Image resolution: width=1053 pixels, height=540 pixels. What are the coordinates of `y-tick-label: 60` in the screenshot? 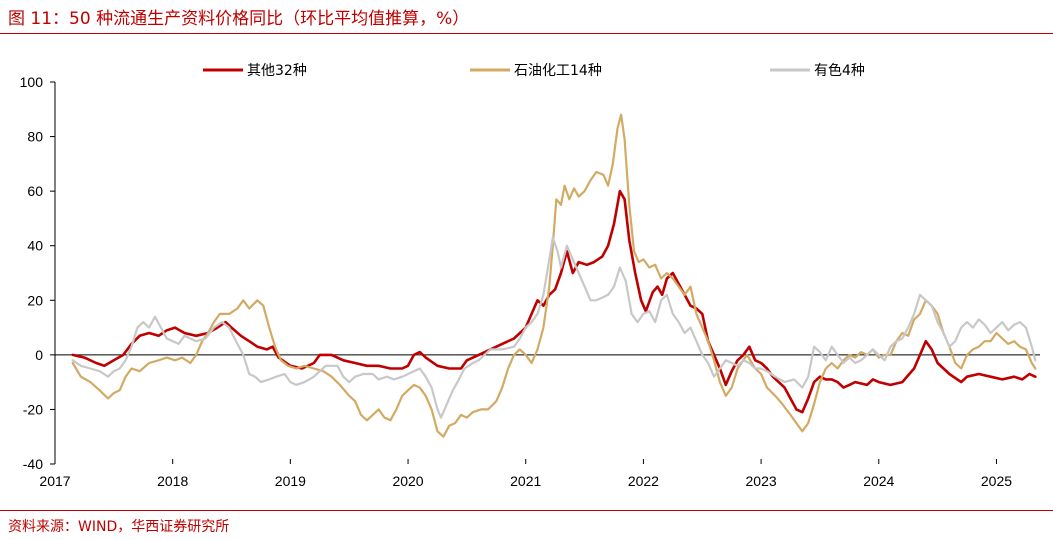 It's located at (35, 191).